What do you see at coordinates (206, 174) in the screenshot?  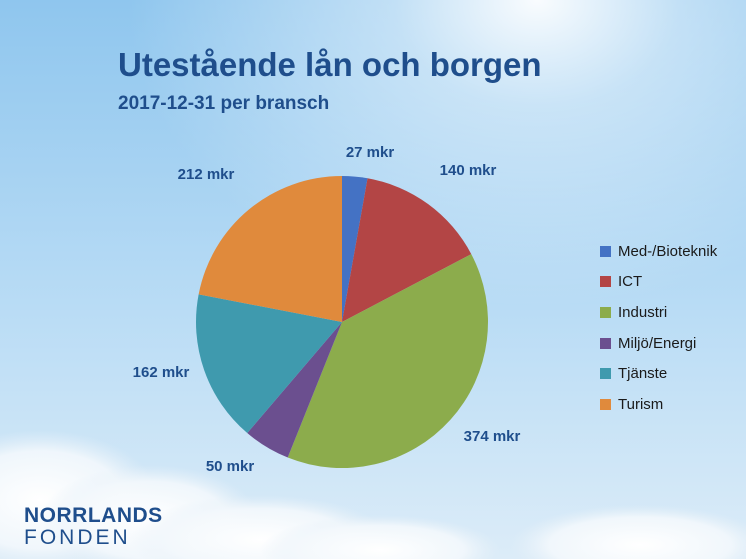 I see `data-label-6: 212 mkr` at bounding box center [206, 174].